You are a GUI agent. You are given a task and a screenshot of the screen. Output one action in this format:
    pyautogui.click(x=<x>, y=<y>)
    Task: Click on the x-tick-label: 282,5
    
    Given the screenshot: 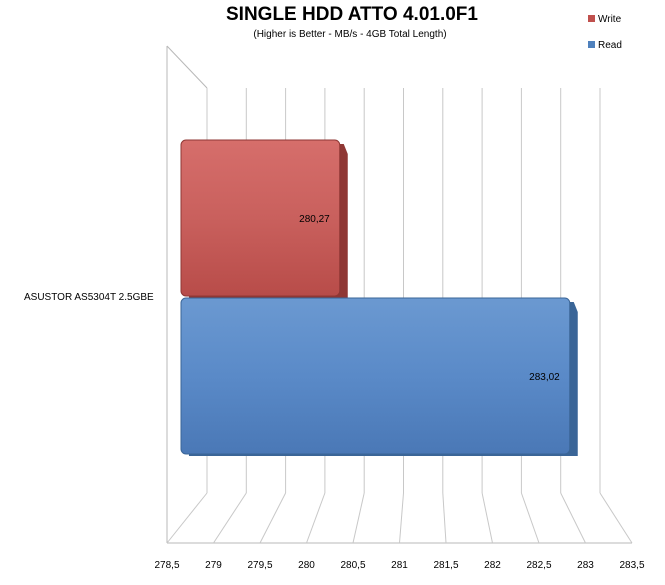 What is the action you would take?
    pyautogui.click(x=538, y=565)
    